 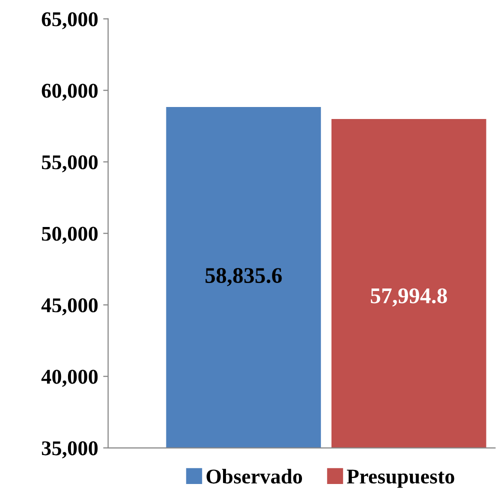 I want to click on y-tick-label: 45,000, so click(x=69, y=307).